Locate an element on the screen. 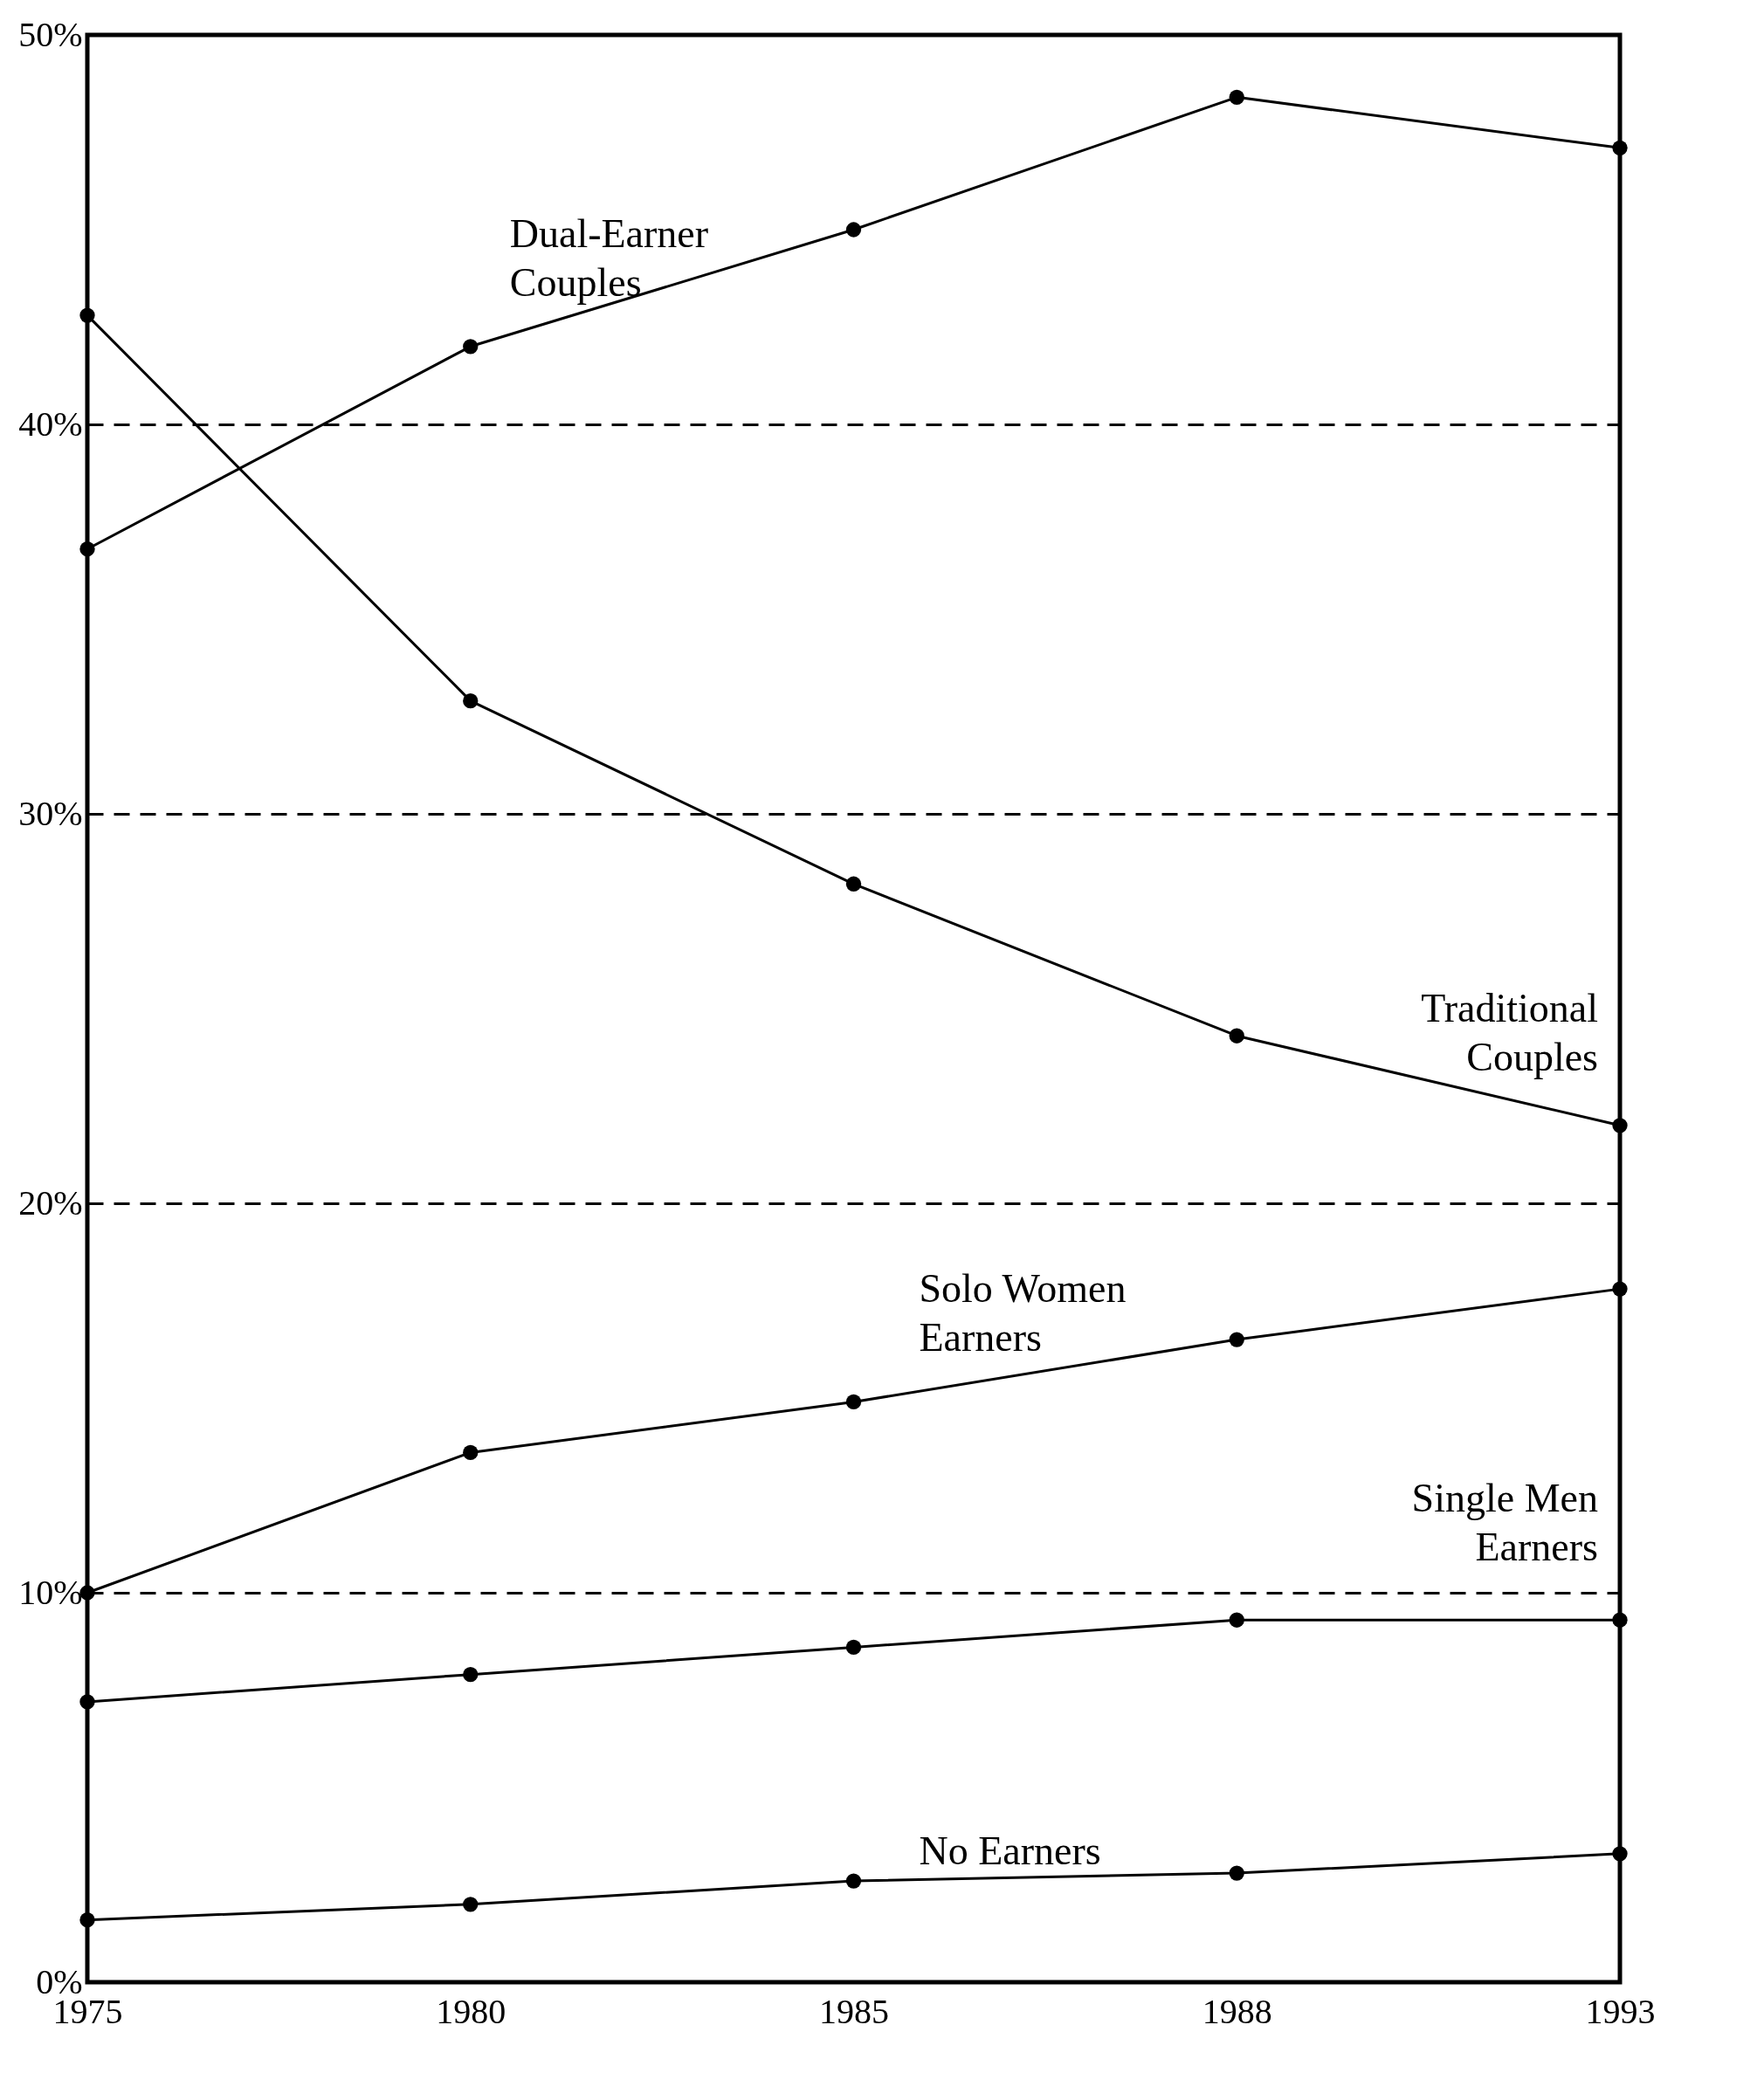 This screenshot has width=1764, height=2080. x-tick-label: 1988 is located at coordinates (1237, 2011).